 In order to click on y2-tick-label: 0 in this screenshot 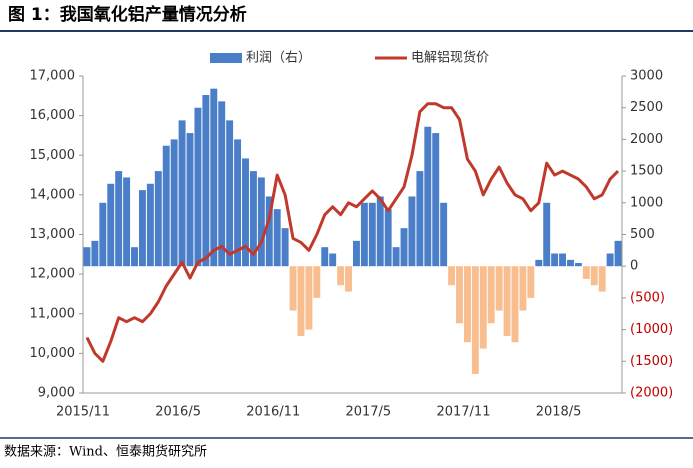, I will do `click(634, 266)`.